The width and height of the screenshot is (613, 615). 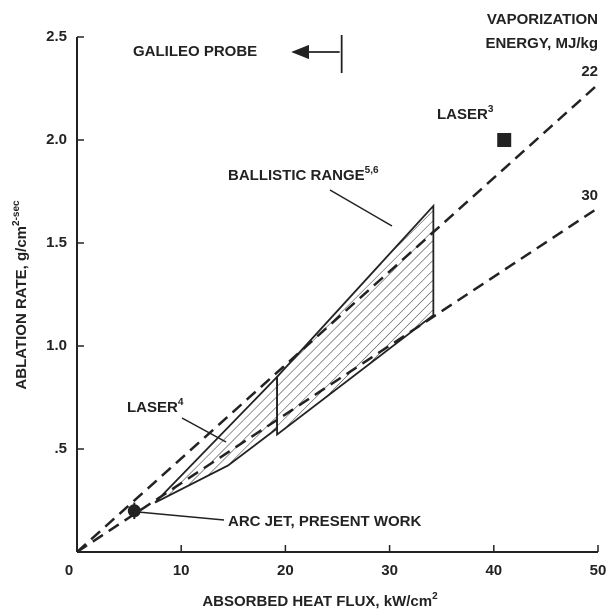 What do you see at coordinates (21, 308) in the screenshot?
I see `y-axis-label-text: ABLATION RATE, g/cm` at bounding box center [21, 308].